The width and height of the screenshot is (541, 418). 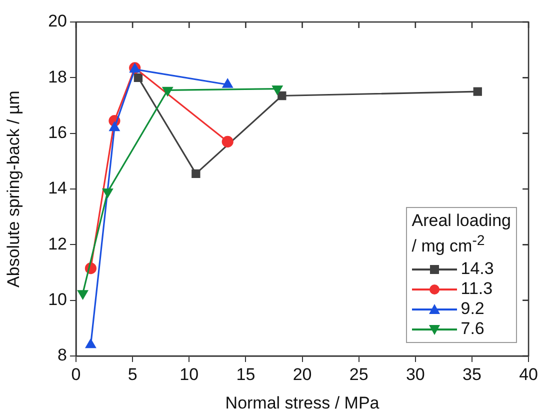 What do you see at coordinates (189, 374) in the screenshot?
I see `x-tick-label: 10` at bounding box center [189, 374].